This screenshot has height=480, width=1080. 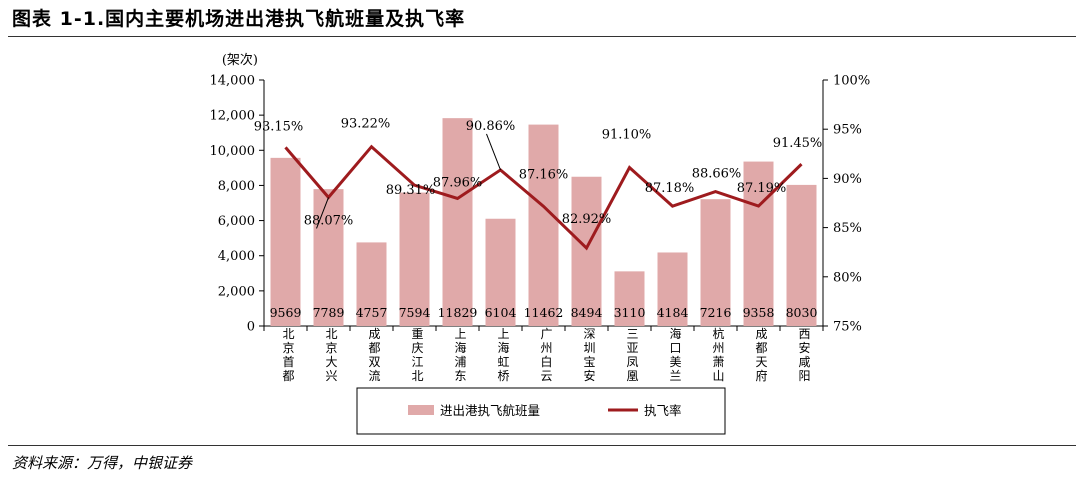 I want to click on bar-value-label: 11462, so click(x=544, y=312).